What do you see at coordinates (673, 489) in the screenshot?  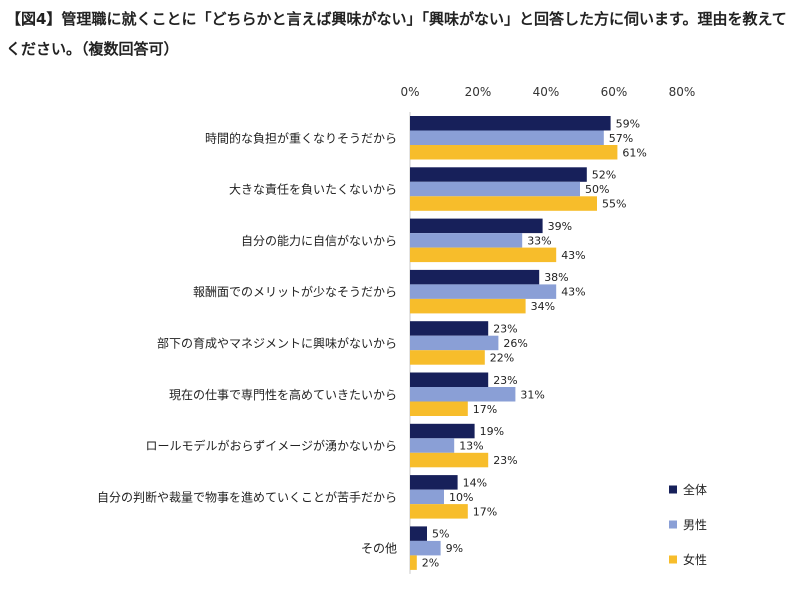 I see `legend-swatch-全体` at bounding box center [673, 489].